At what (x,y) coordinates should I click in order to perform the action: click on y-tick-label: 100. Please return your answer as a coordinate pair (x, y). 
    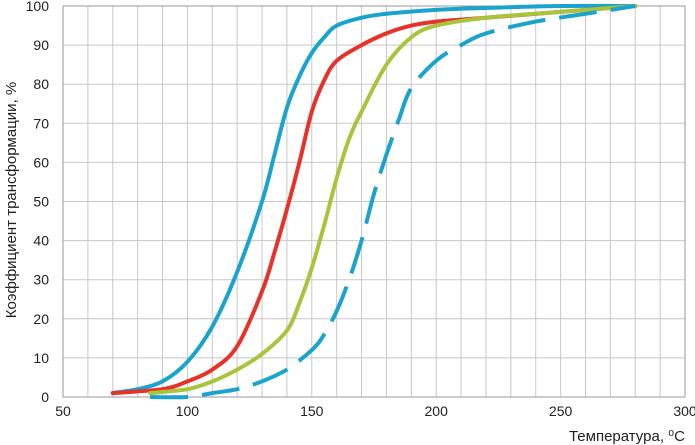
    Looking at the image, I should click on (38, 7).